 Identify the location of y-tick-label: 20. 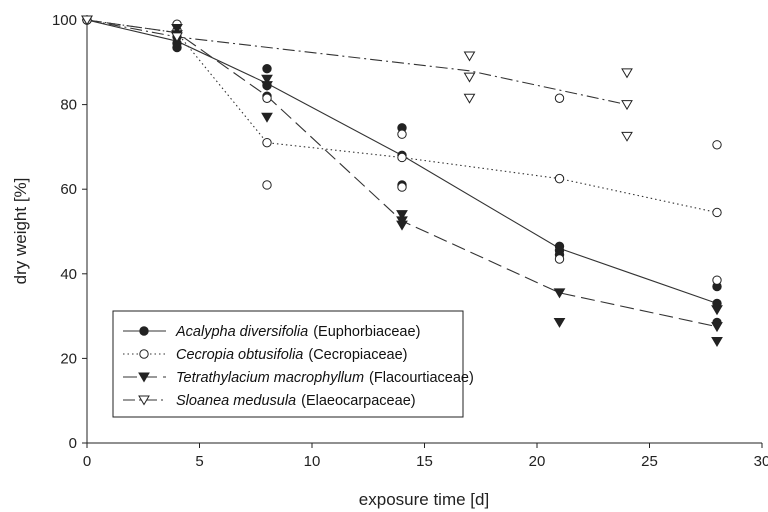
(68, 358).